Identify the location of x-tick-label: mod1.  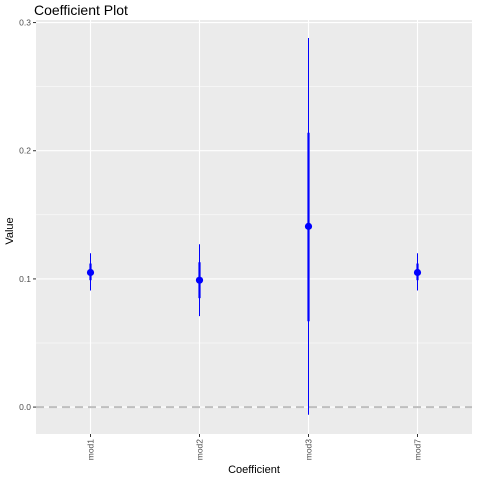
(91, 450).